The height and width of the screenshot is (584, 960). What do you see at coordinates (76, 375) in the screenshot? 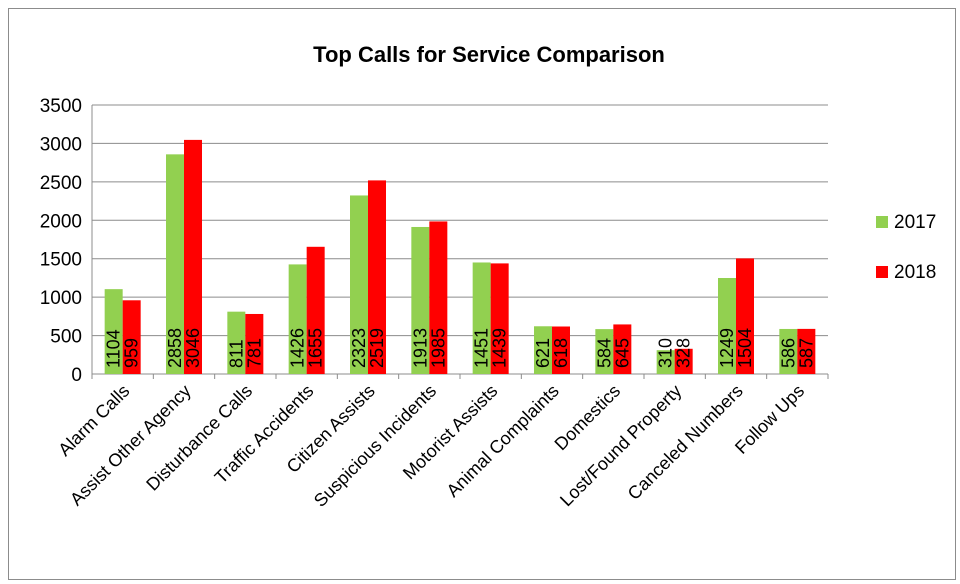
I see `y-tick-label: 0` at bounding box center [76, 375].